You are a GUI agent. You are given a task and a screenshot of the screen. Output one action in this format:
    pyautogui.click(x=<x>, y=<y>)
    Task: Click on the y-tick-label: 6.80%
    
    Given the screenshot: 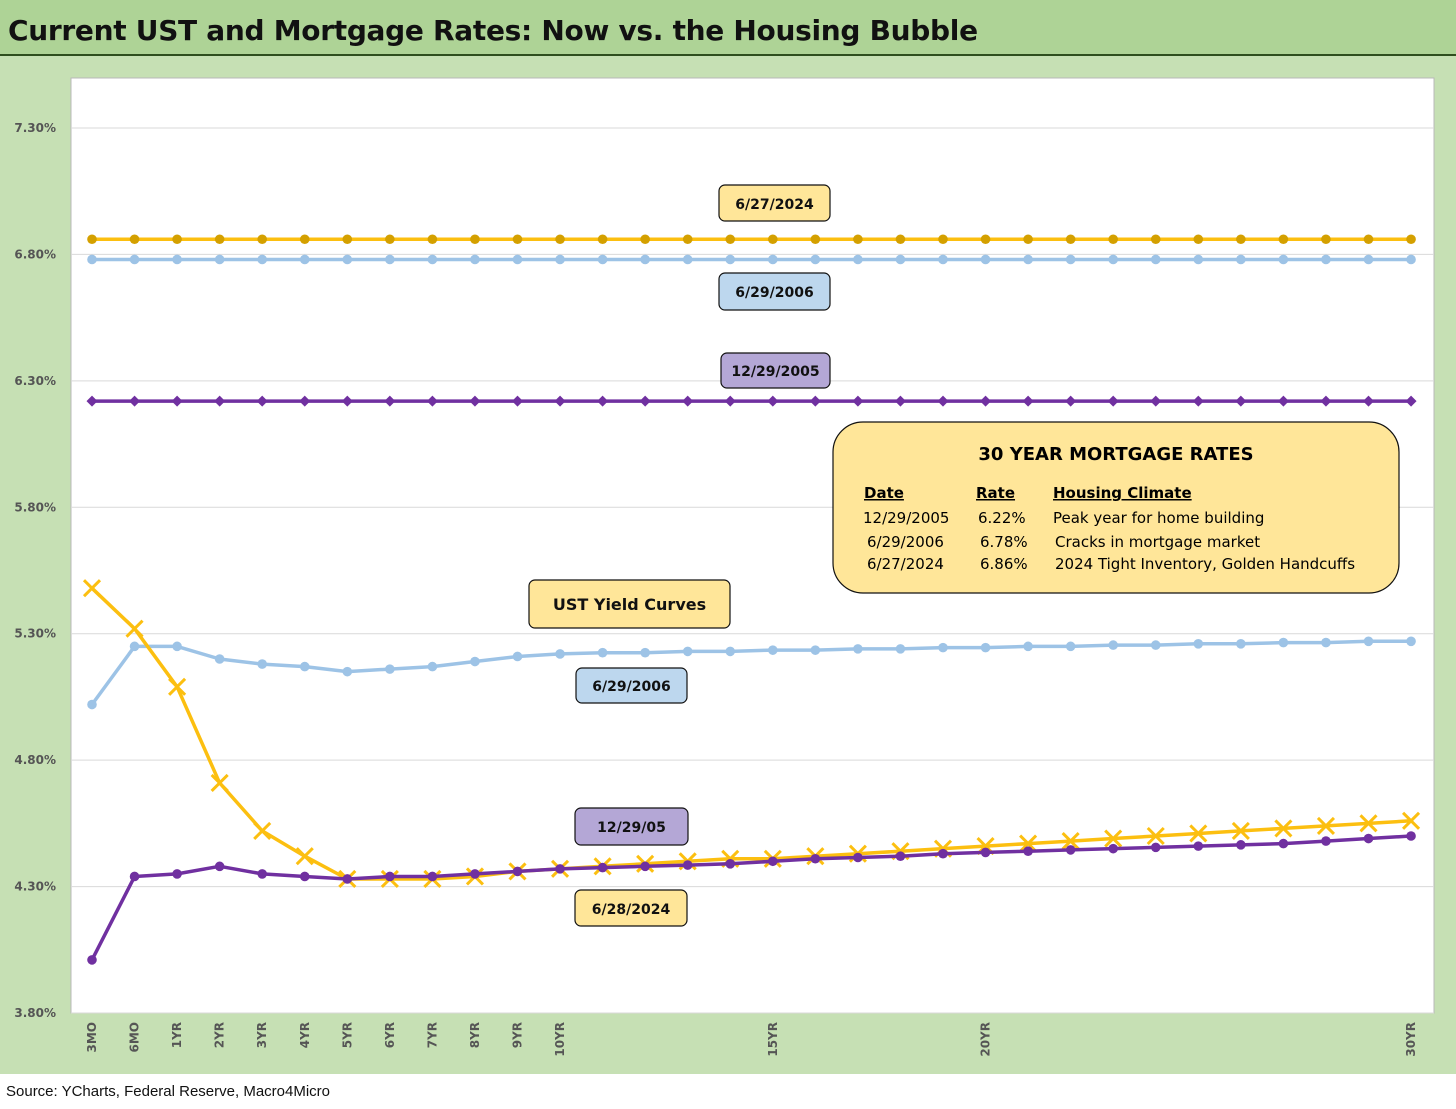 What is the action you would take?
    pyautogui.click(x=35, y=254)
    